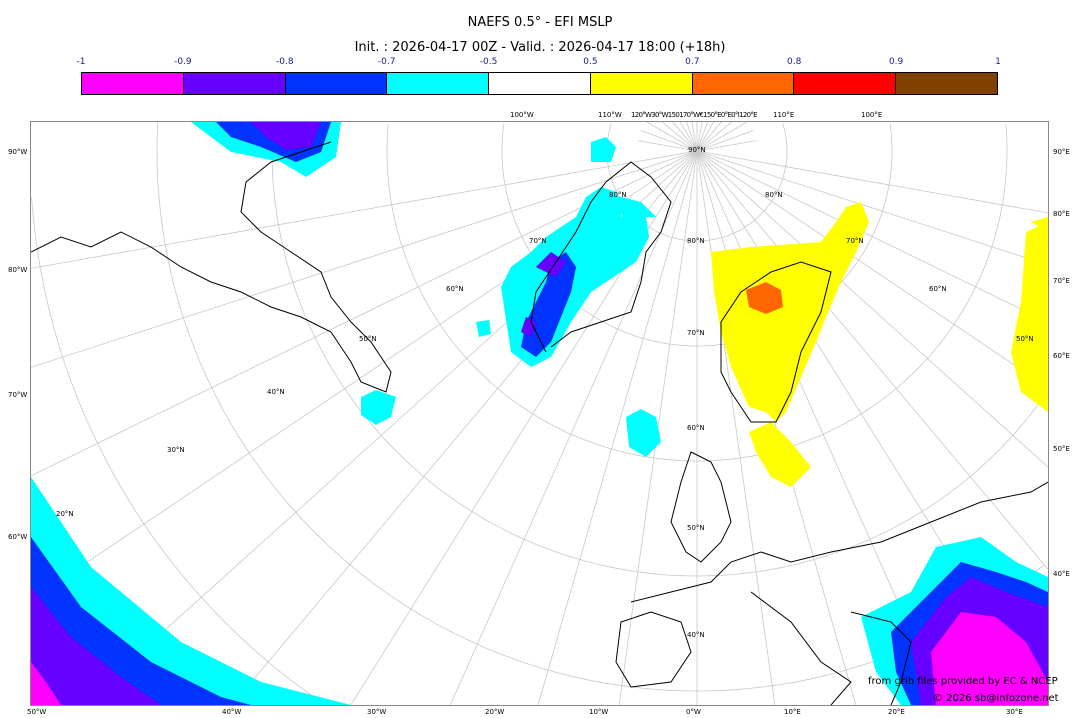 The width and height of the screenshot is (1080, 718). Describe the element at coordinates (1061, 574) in the screenshot. I see `right-axis-label: 40°E` at that location.